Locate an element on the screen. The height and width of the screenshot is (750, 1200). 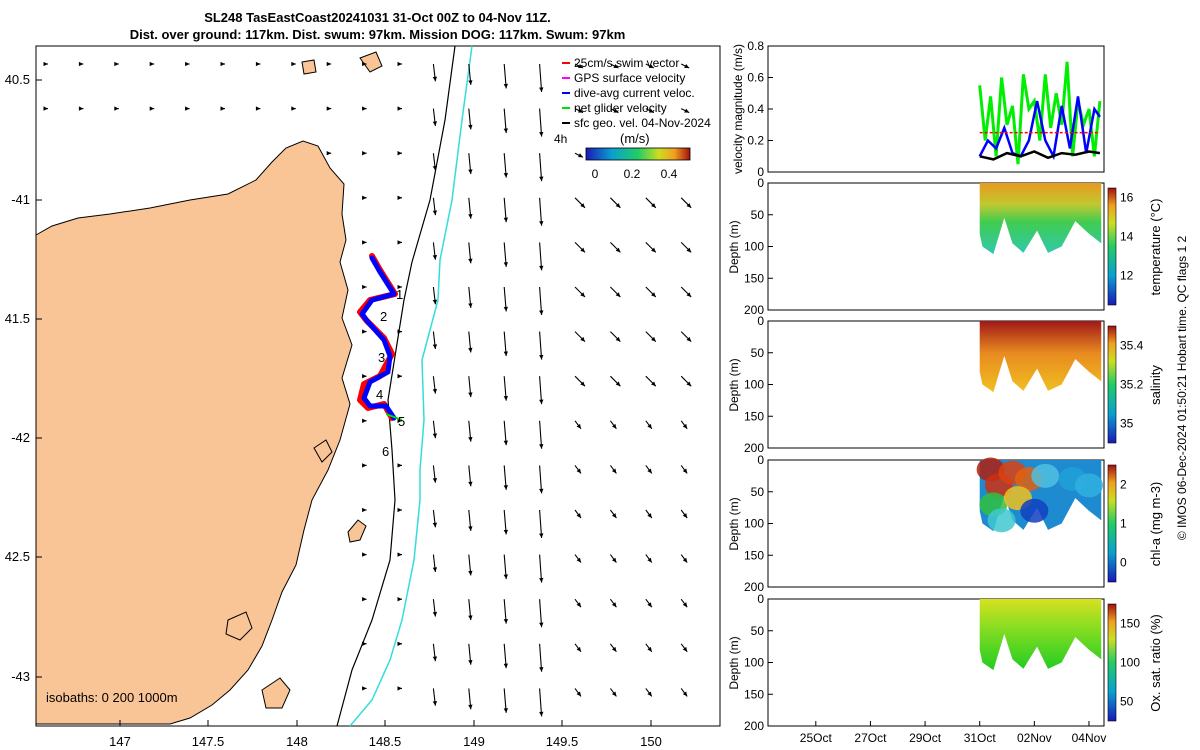
day-label: 1 is located at coordinates (399, 294).